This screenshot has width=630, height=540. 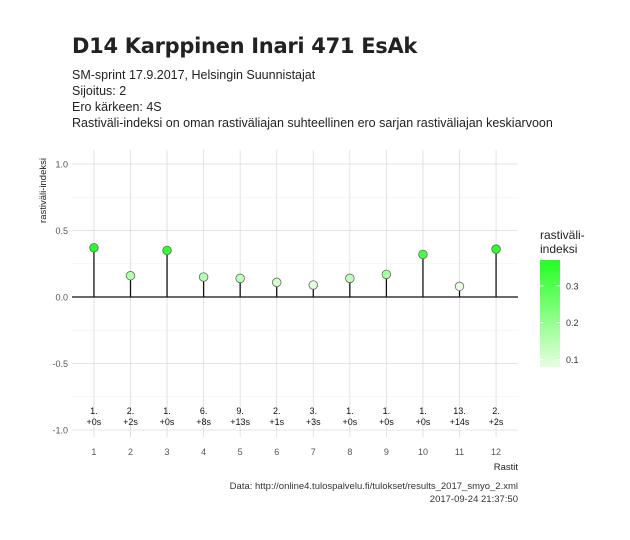 What do you see at coordinates (496, 411) in the screenshot?
I see `annotation-rank-12: 2.` at bounding box center [496, 411].